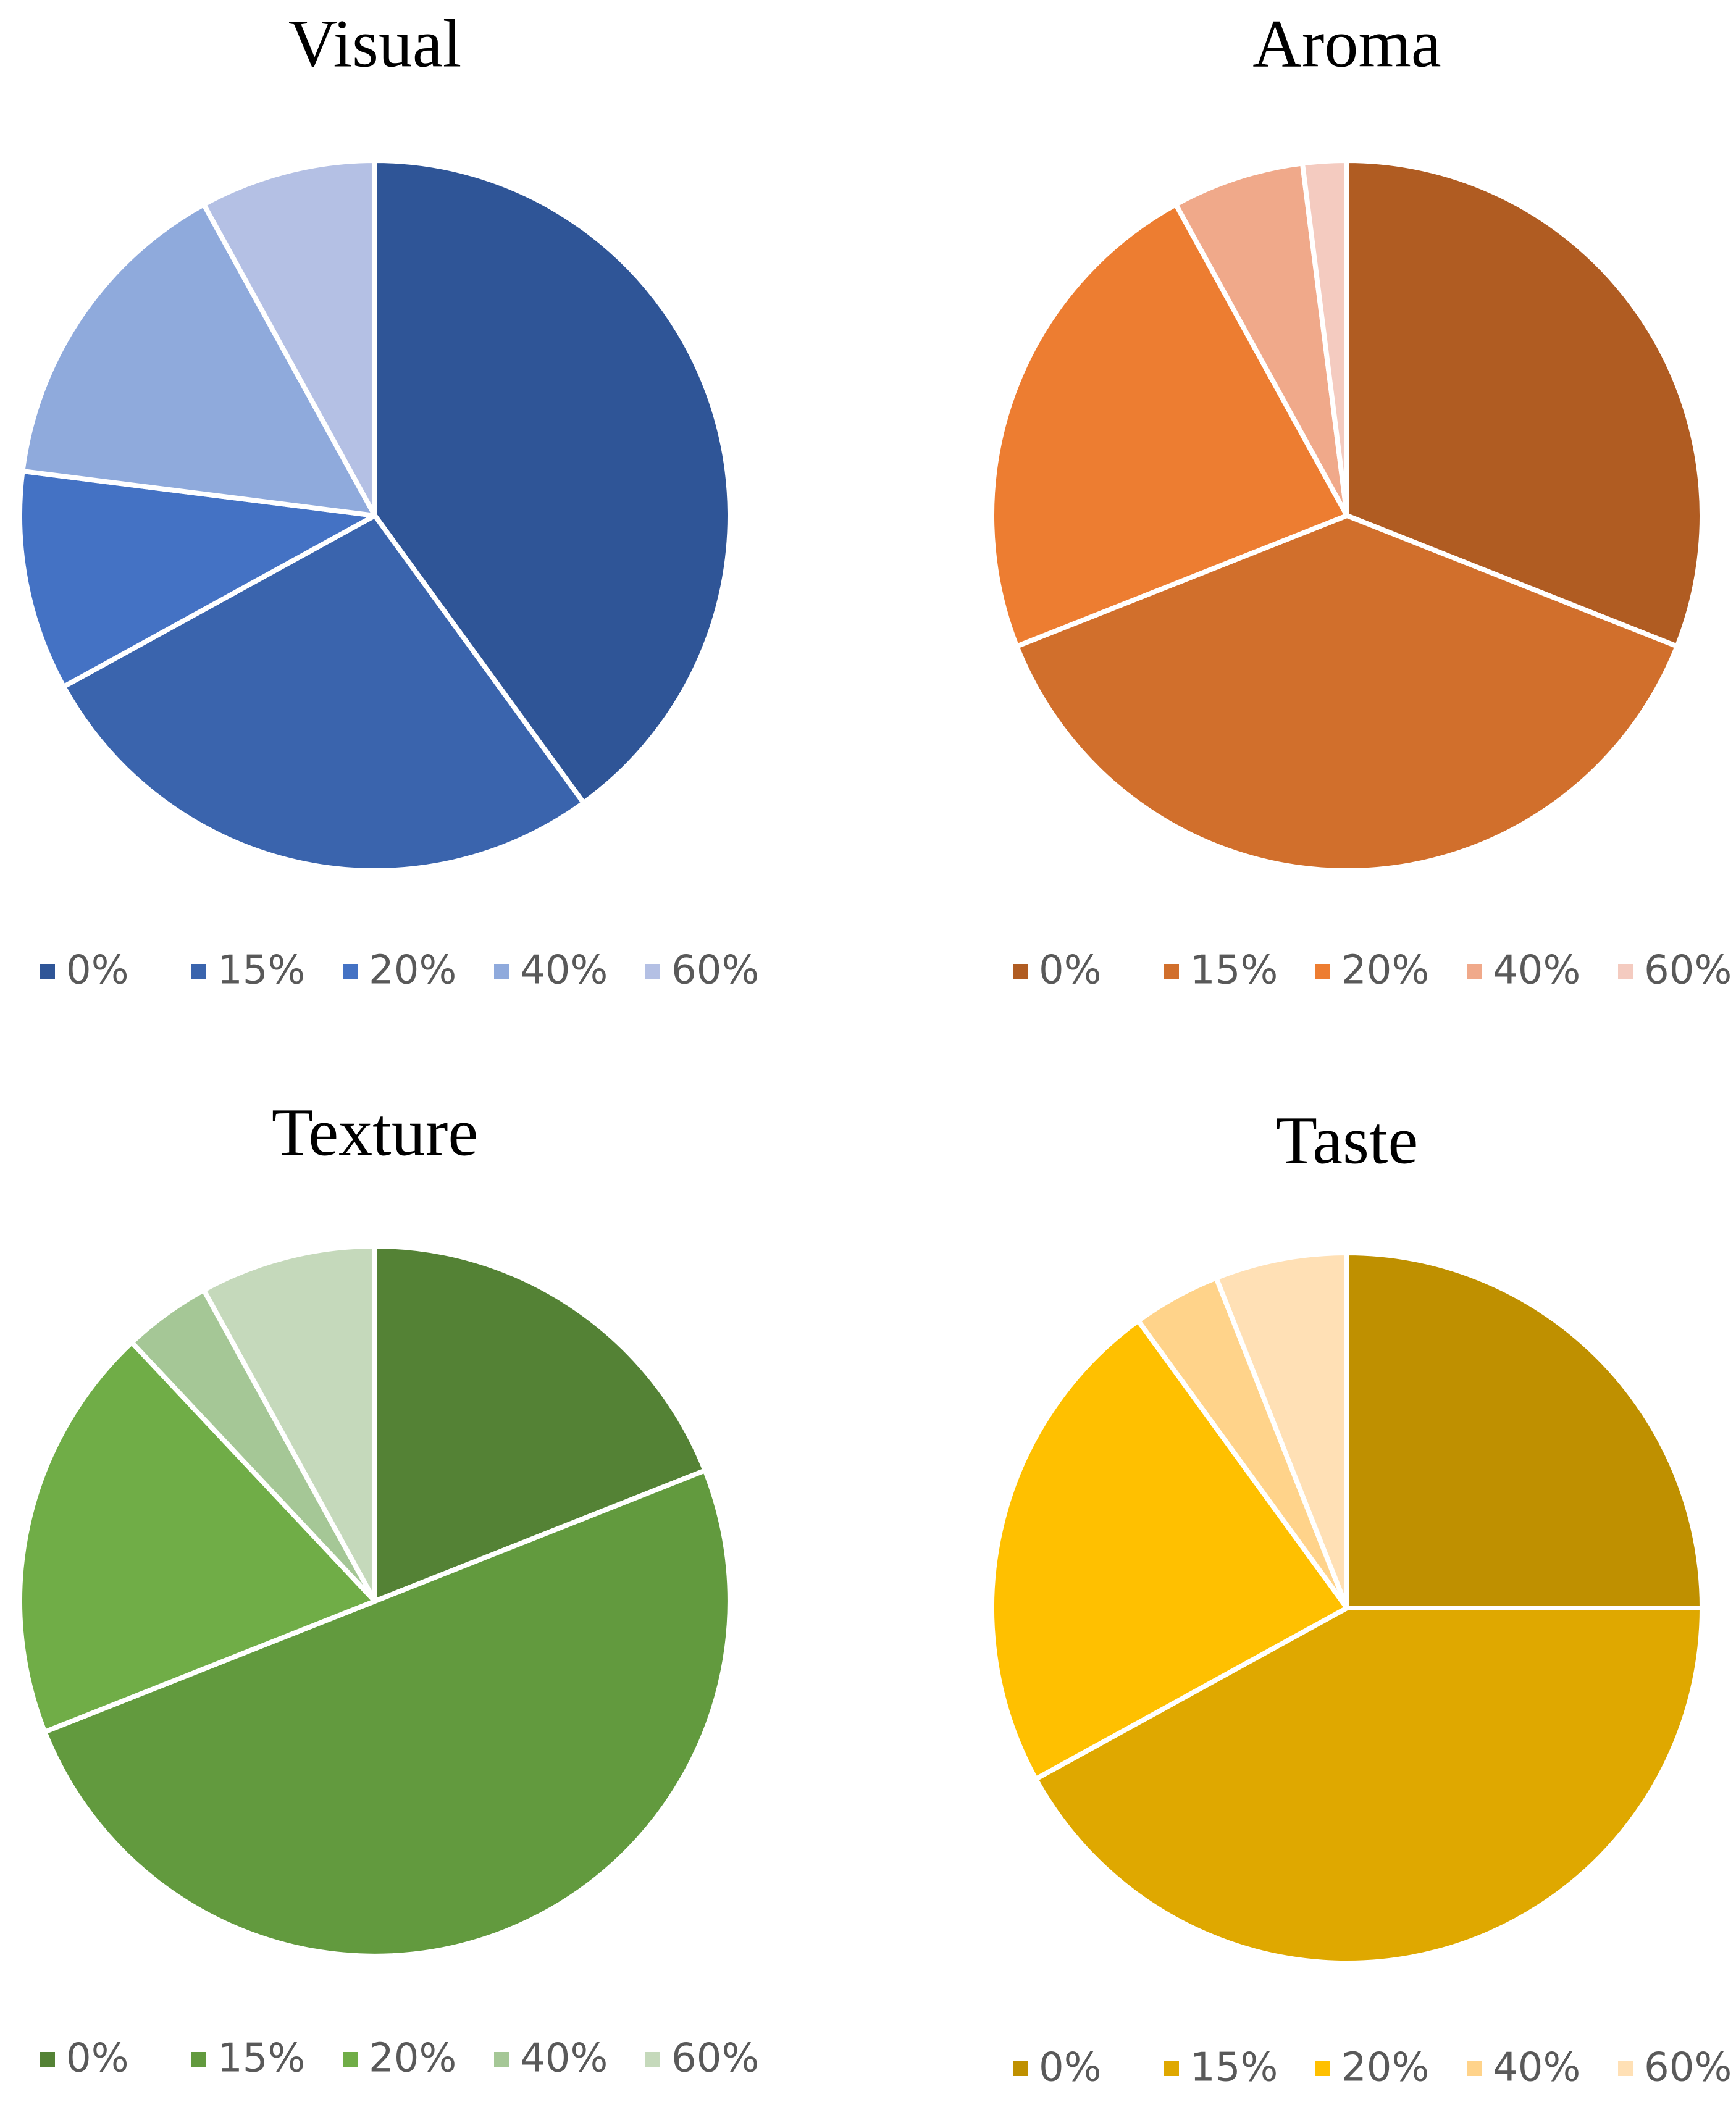 Image resolution: width=1736 pixels, height=2110 pixels. I want to click on chart-title: Visual, so click(375, 43).